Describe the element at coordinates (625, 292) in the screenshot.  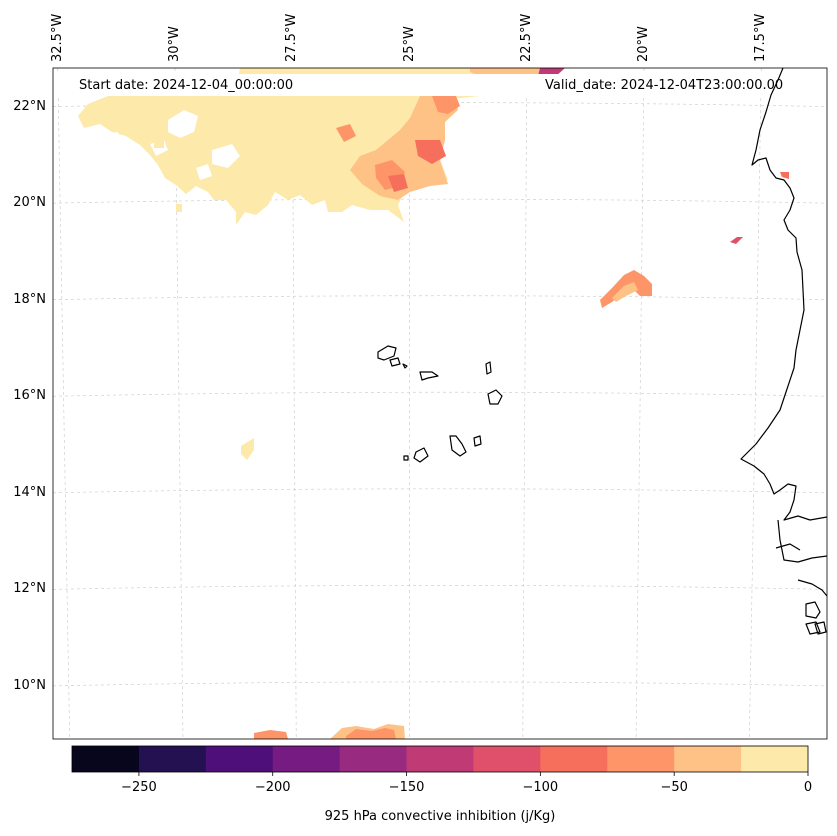
I see `cin-region-west-sahara-offshore` at that location.